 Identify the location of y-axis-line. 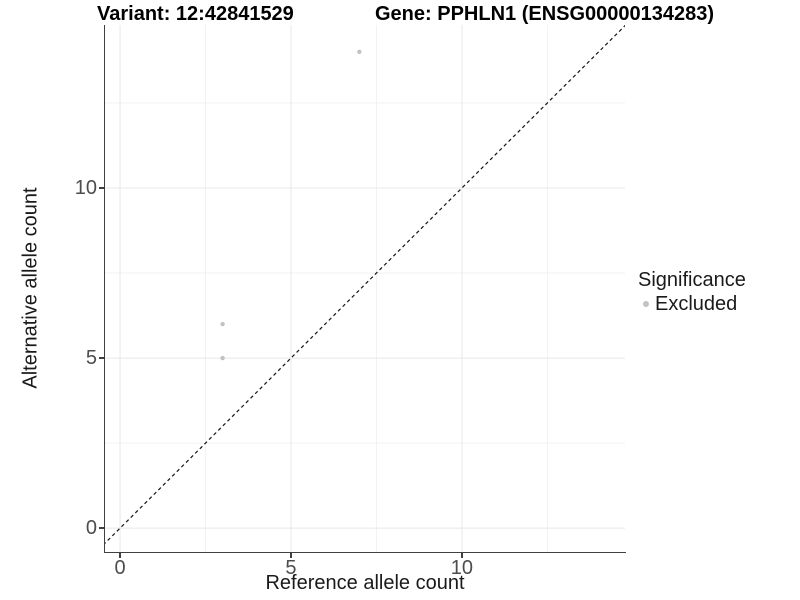
(104, 289).